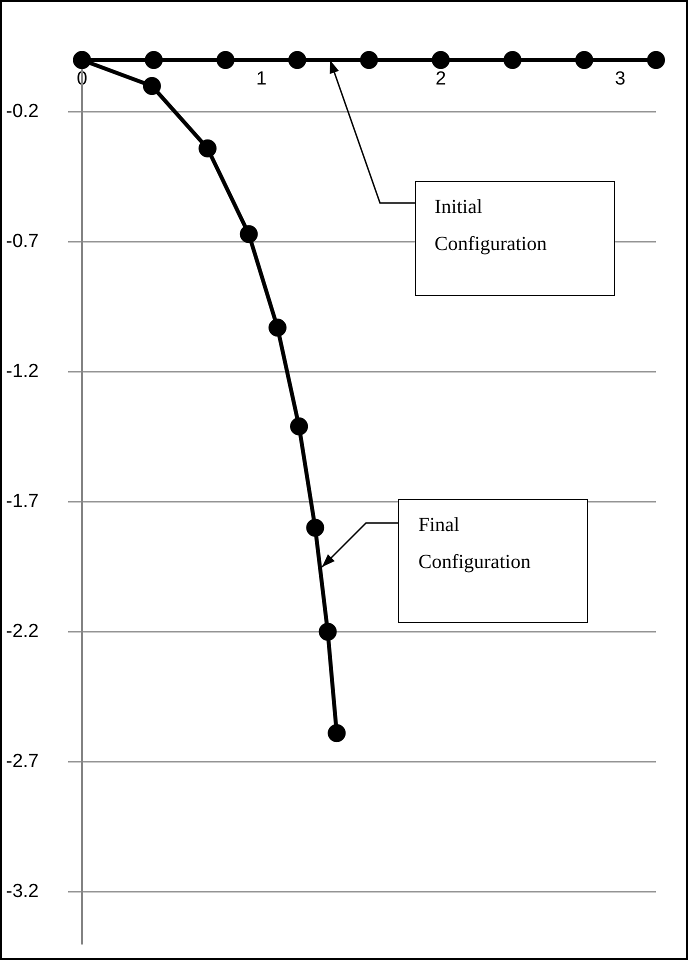 Image resolution: width=688 pixels, height=960 pixels. Describe the element at coordinates (261, 79) in the screenshot. I see `x-tick-label: 1` at that location.